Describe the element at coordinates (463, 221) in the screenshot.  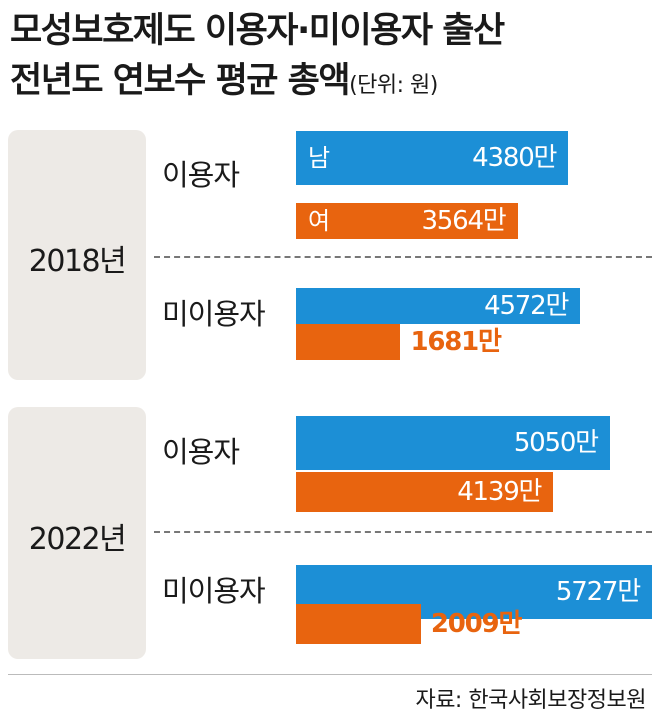
I see `female-value-label: 3564만` at that location.